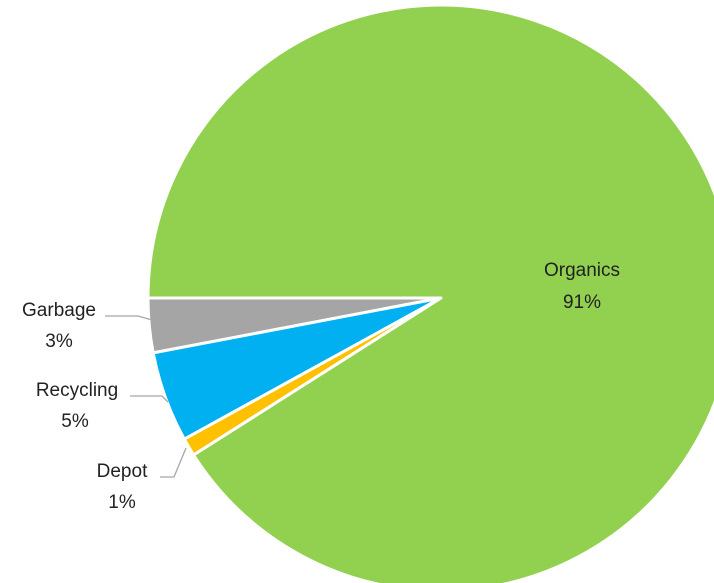 This screenshot has height=583, width=714. What do you see at coordinates (122, 471) in the screenshot?
I see `label-depot: Depot` at bounding box center [122, 471].